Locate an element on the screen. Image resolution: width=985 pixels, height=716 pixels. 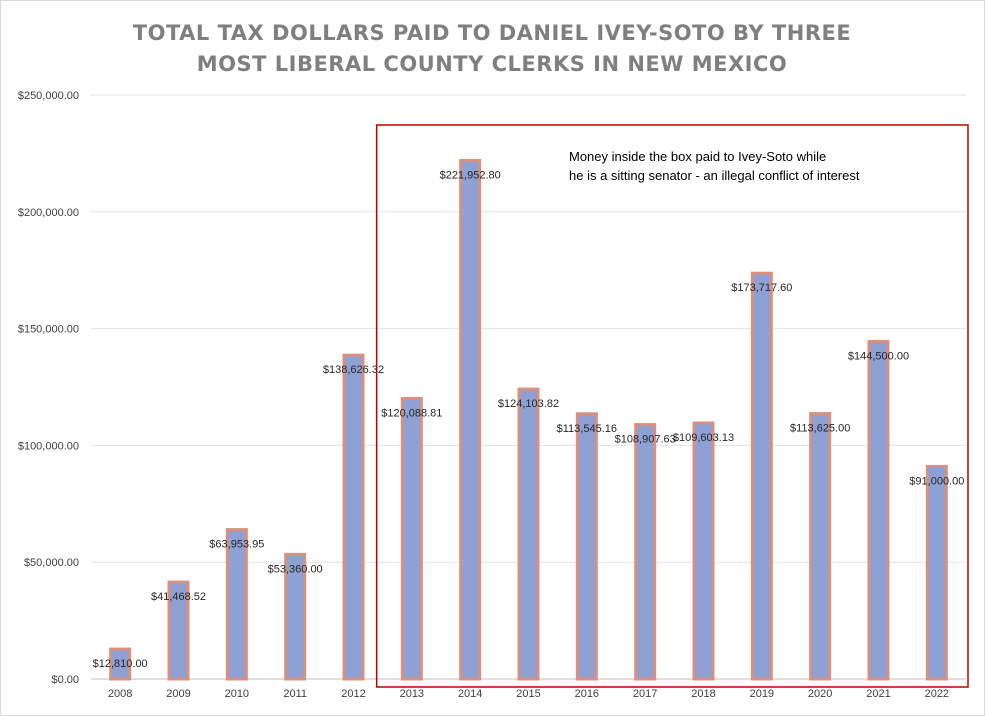
data-label-2019: $173,717.60 is located at coordinates (761, 288).